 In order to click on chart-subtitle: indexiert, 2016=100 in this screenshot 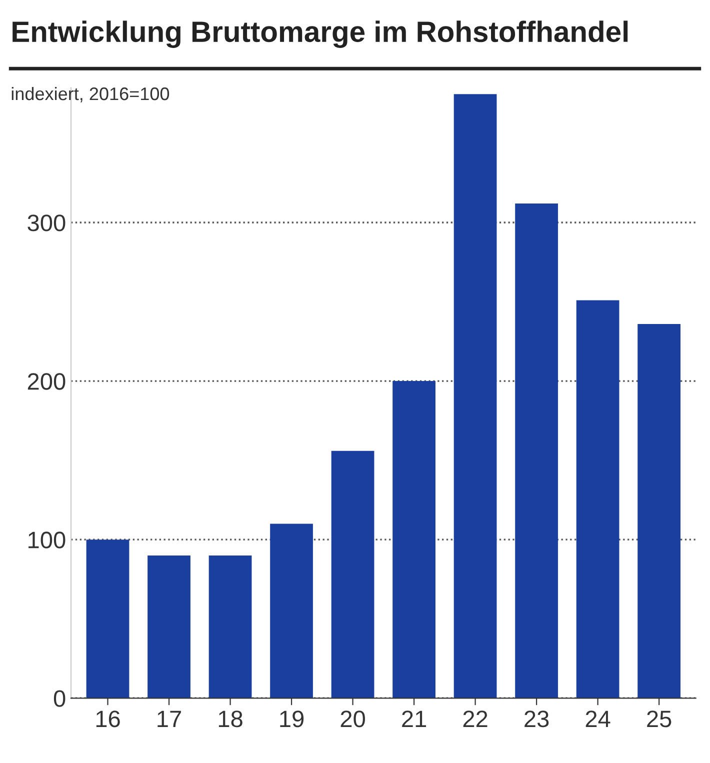, I will do `click(91, 94)`.